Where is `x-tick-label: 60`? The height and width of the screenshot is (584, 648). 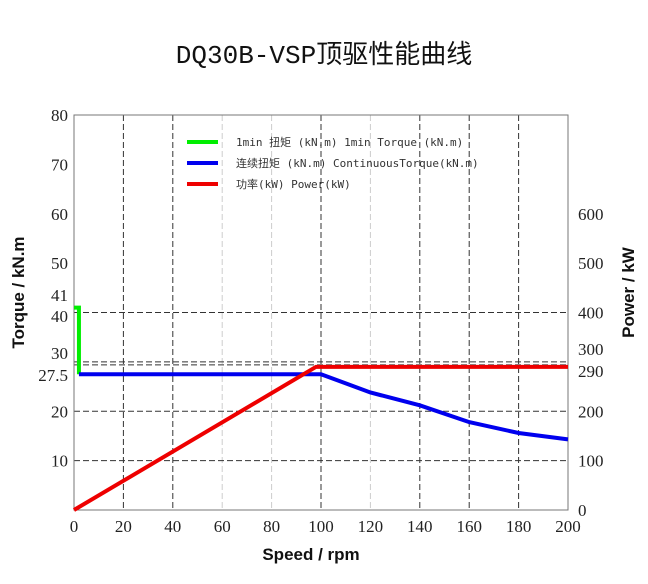
x-tick-label: 60 is located at coordinates (222, 526).